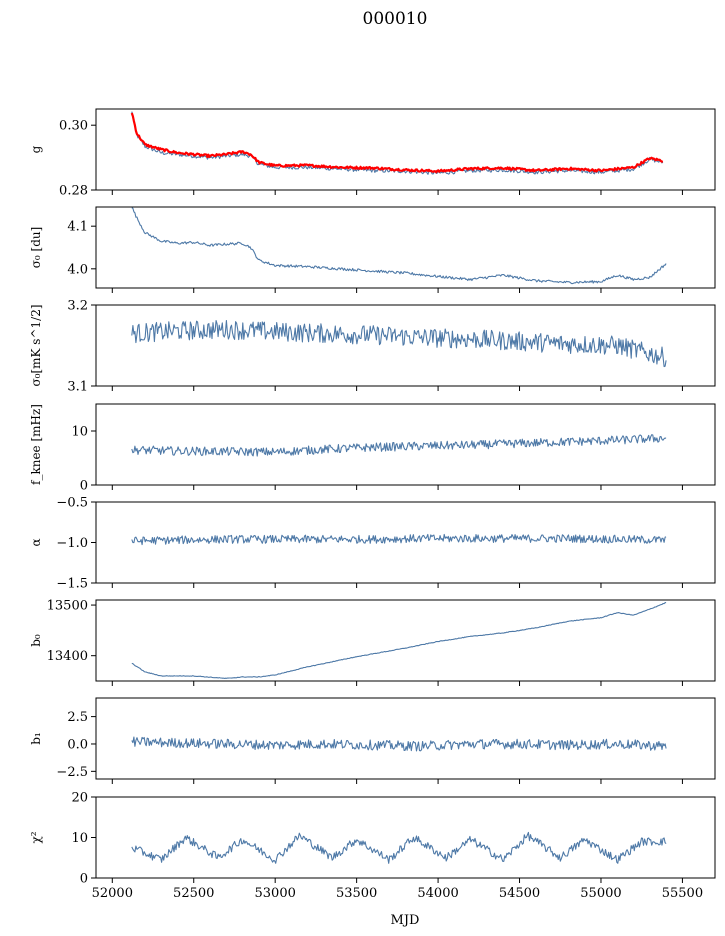 The height and width of the screenshot is (936, 725). What do you see at coordinates (84, 486) in the screenshot?
I see `y-tick-label-fknee-0: 0` at bounding box center [84, 486].